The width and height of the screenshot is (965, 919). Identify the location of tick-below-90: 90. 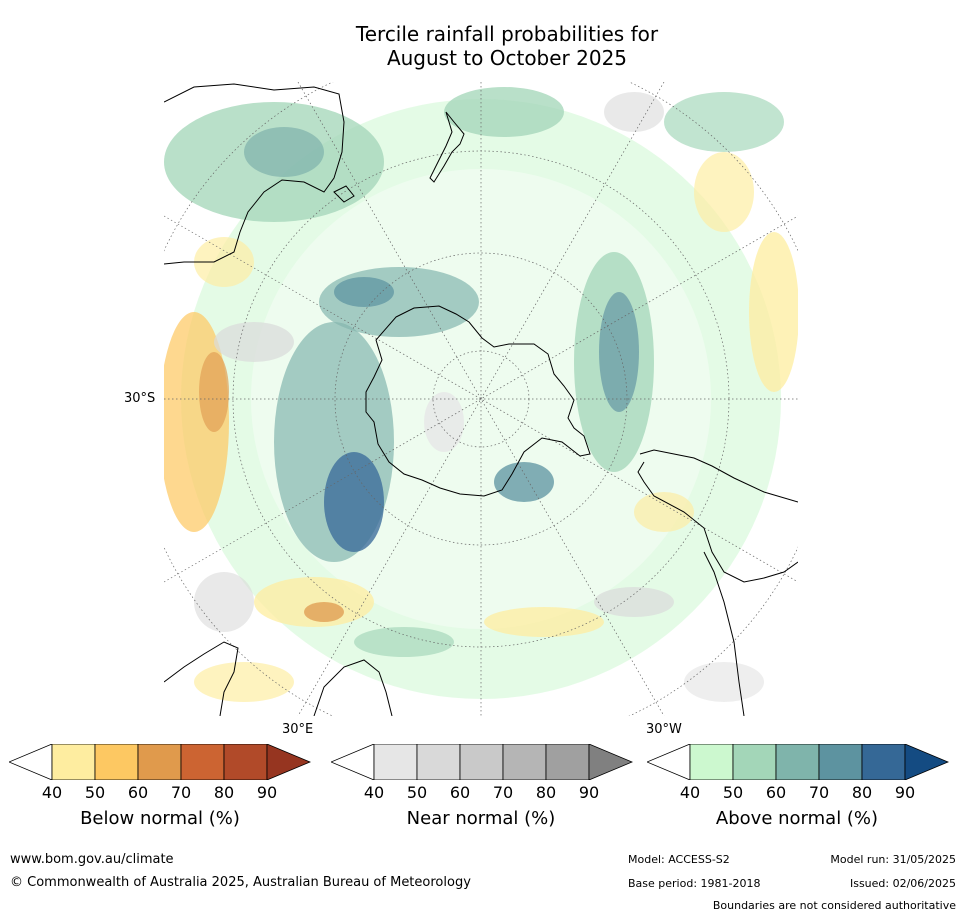
(267, 792).